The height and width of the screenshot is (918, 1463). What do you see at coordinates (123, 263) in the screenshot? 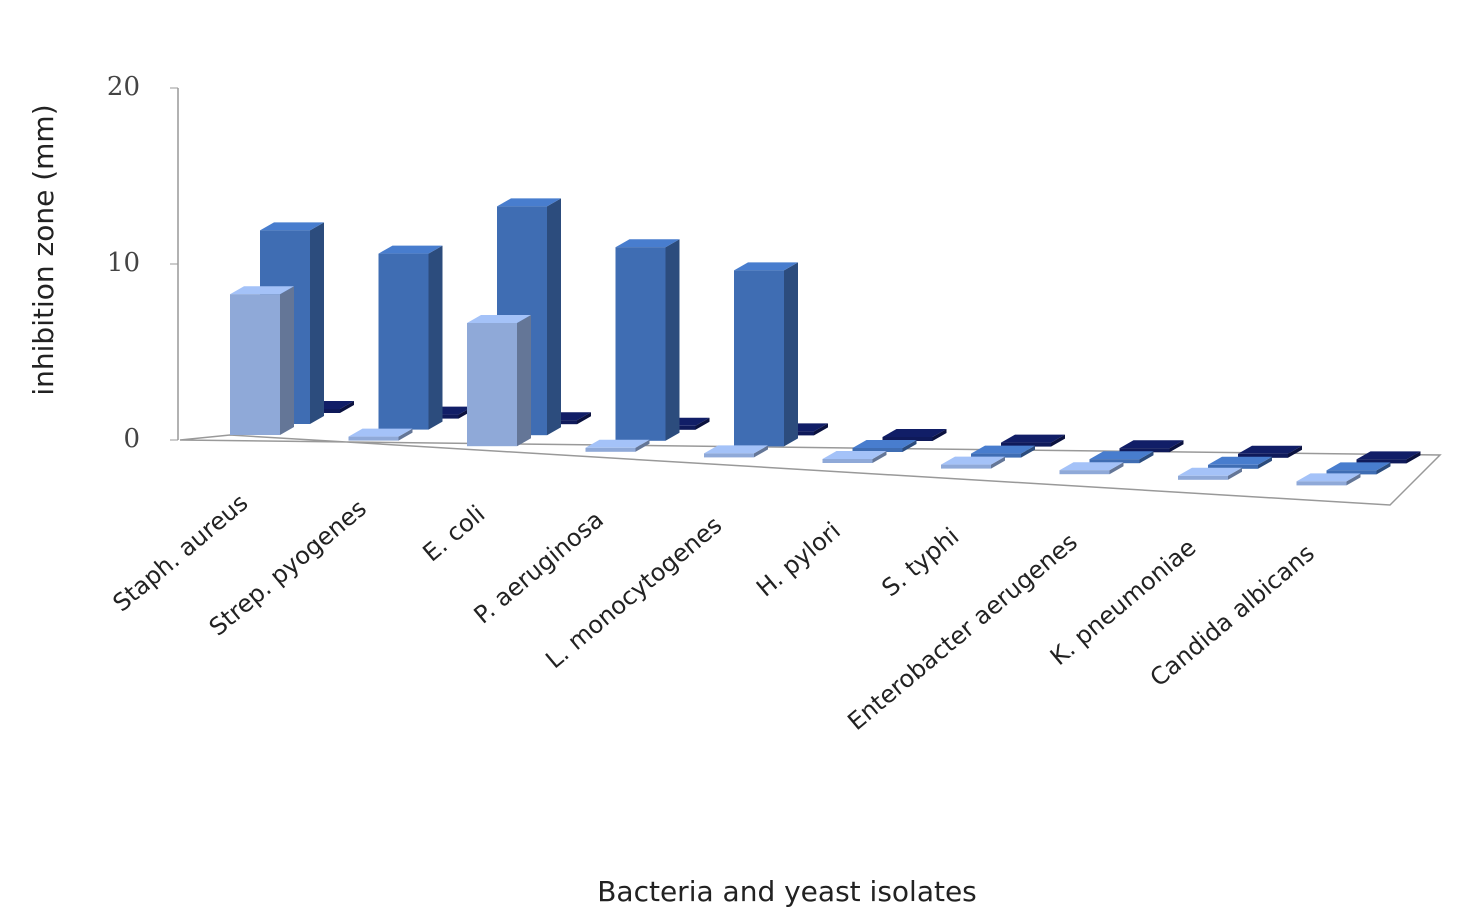
I see `y-tick-label: 10` at bounding box center [123, 263].